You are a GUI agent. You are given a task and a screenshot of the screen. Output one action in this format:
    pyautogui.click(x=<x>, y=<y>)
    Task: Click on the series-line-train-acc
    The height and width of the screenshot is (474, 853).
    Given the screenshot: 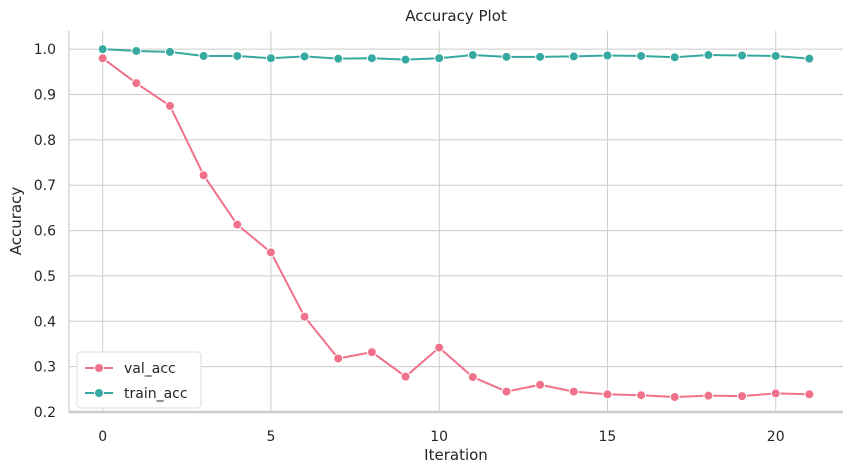 What is the action you would take?
    pyautogui.click(x=456, y=54)
    